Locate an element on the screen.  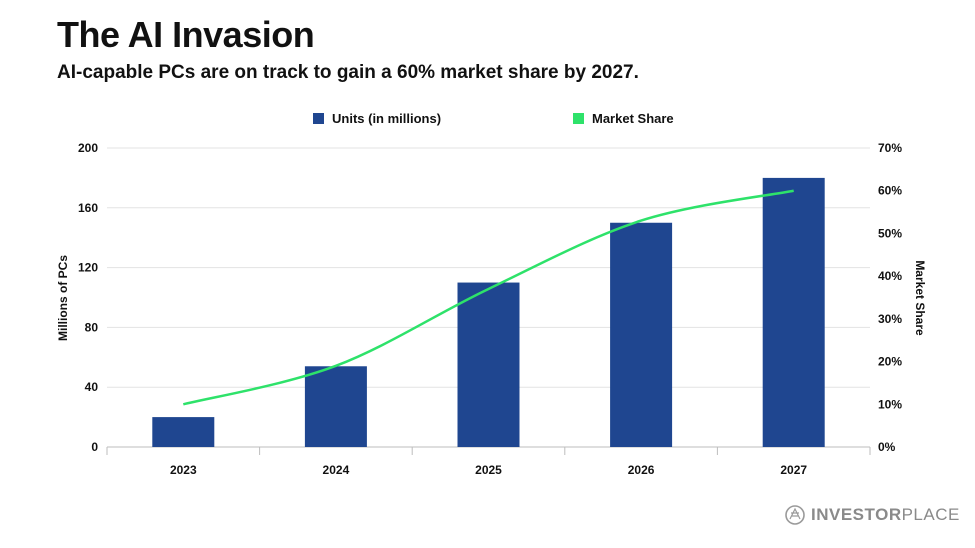
brand-name-bold: INVESTOR is located at coordinates (856, 514).